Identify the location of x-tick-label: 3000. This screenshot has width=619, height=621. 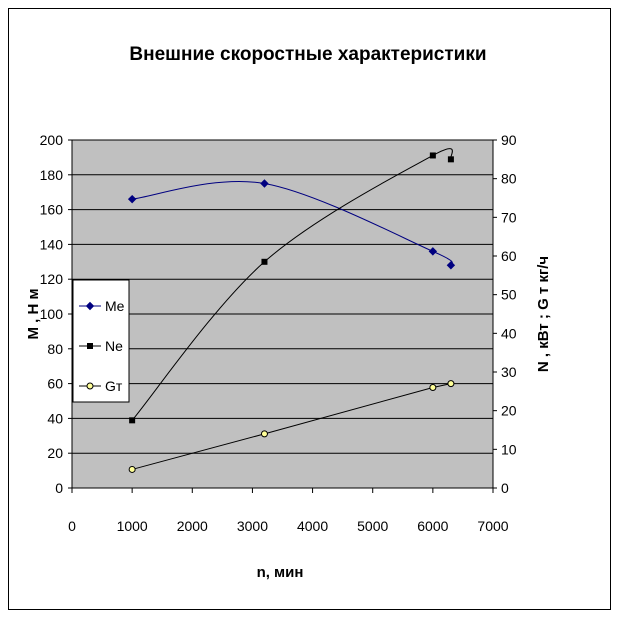
(252, 526).